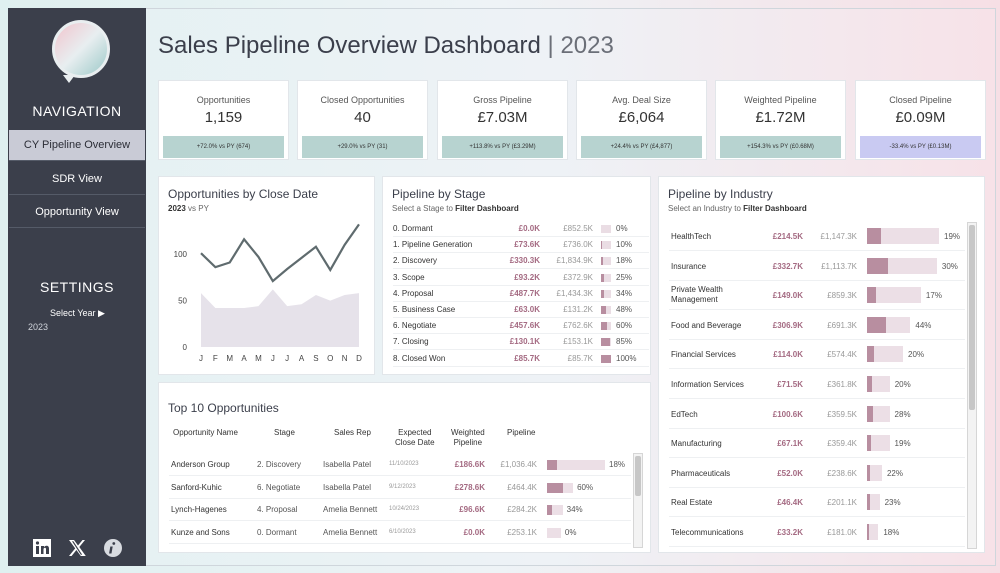 The image size is (1000, 573). Describe the element at coordinates (113, 548) in the screenshot. I see `info-icon` at that location.